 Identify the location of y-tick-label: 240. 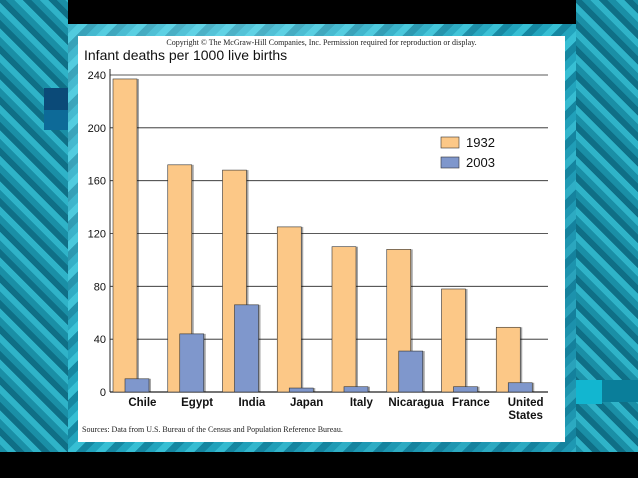
(97, 76).